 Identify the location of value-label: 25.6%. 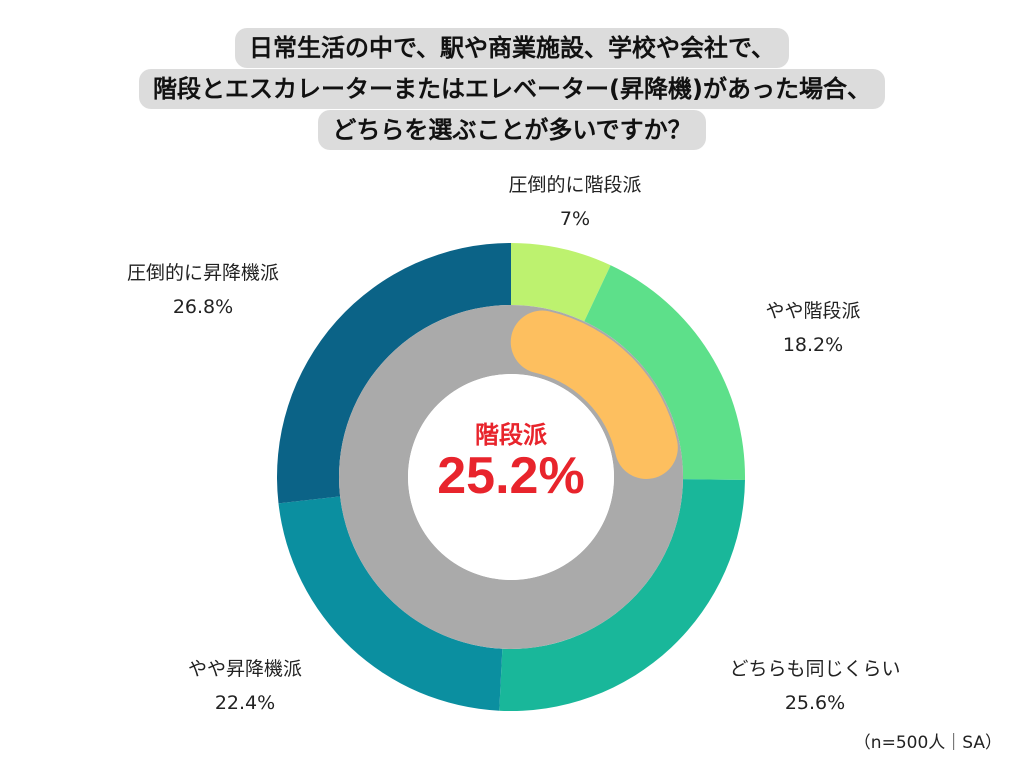
(815, 703).